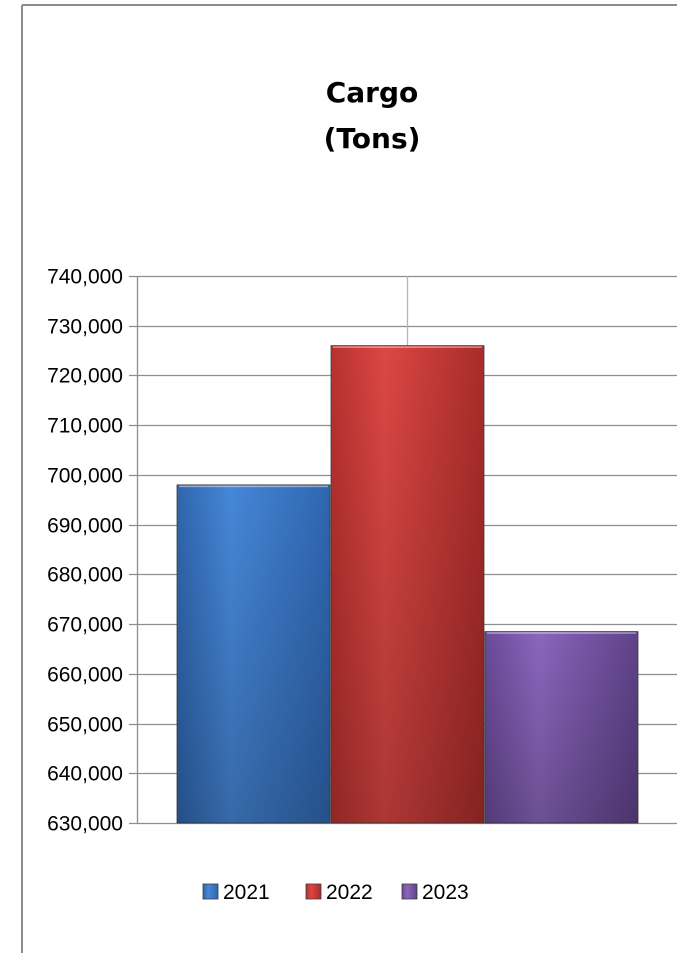 The width and height of the screenshot is (677, 953). What do you see at coordinates (85, 625) in the screenshot?
I see `y-tick-label: 670,000` at bounding box center [85, 625].